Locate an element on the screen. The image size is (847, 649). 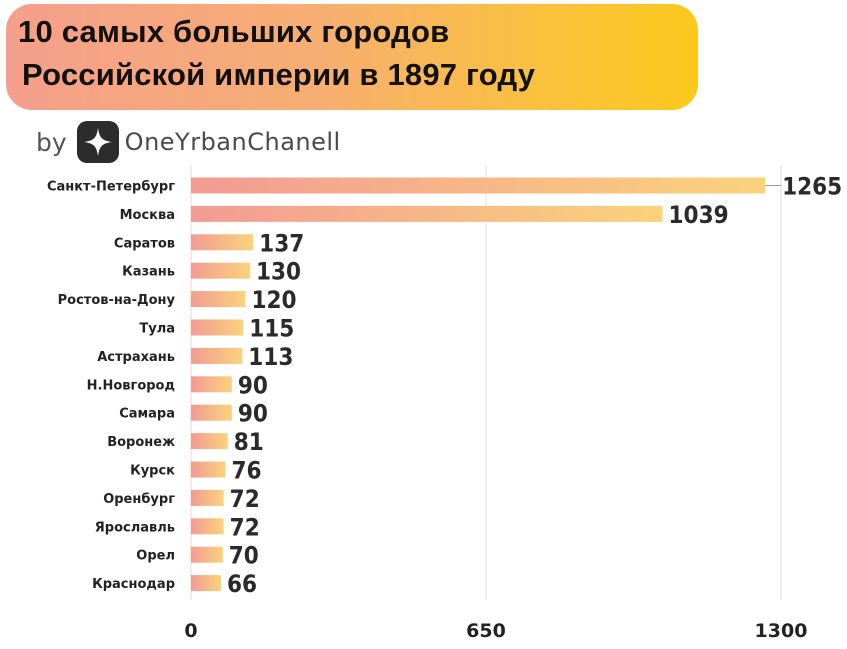
chart-title-line-2: Российской империи в 1897 году is located at coordinates (279, 74).